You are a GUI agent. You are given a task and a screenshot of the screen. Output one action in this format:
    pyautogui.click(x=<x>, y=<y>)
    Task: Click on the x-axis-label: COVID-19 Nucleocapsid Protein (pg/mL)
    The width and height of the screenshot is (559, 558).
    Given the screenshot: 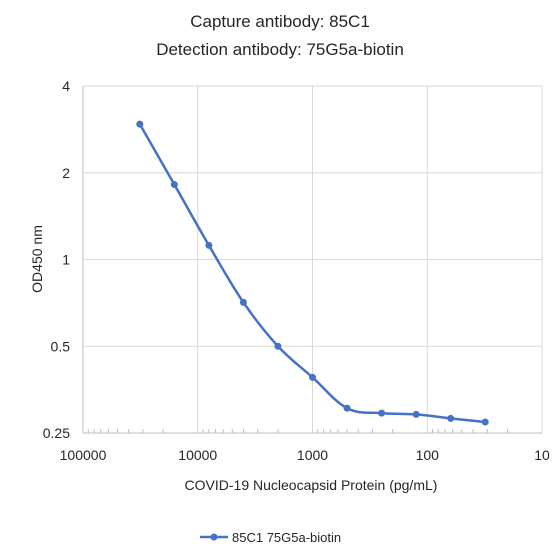 What is the action you would take?
    pyautogui.click(x=311, y=485)
    